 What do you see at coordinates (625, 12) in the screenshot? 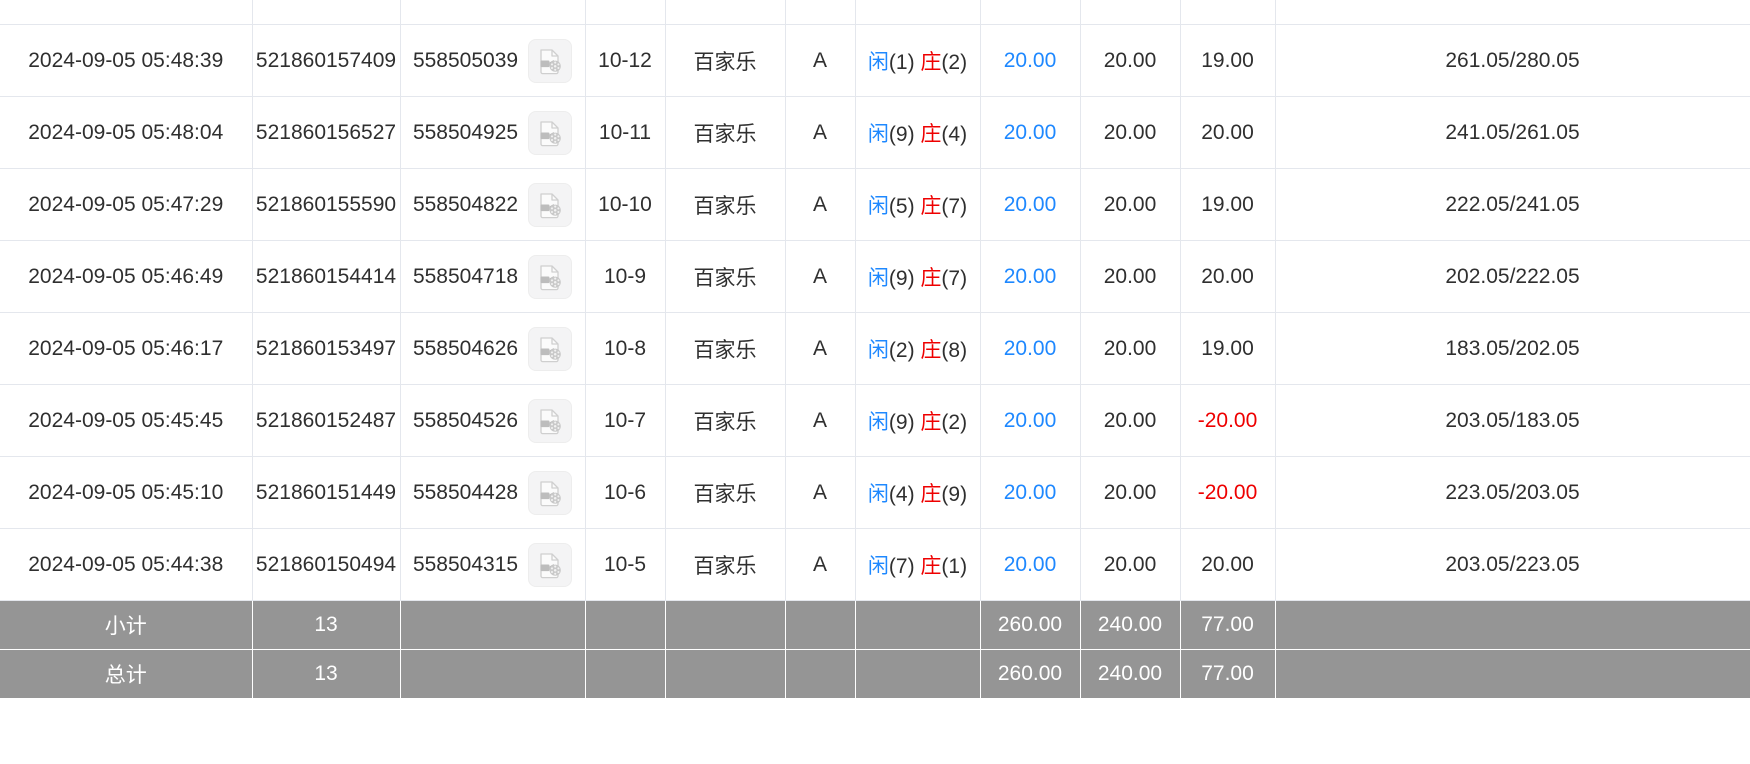
I see `cell-tableno` at bounding box center [625, 12].